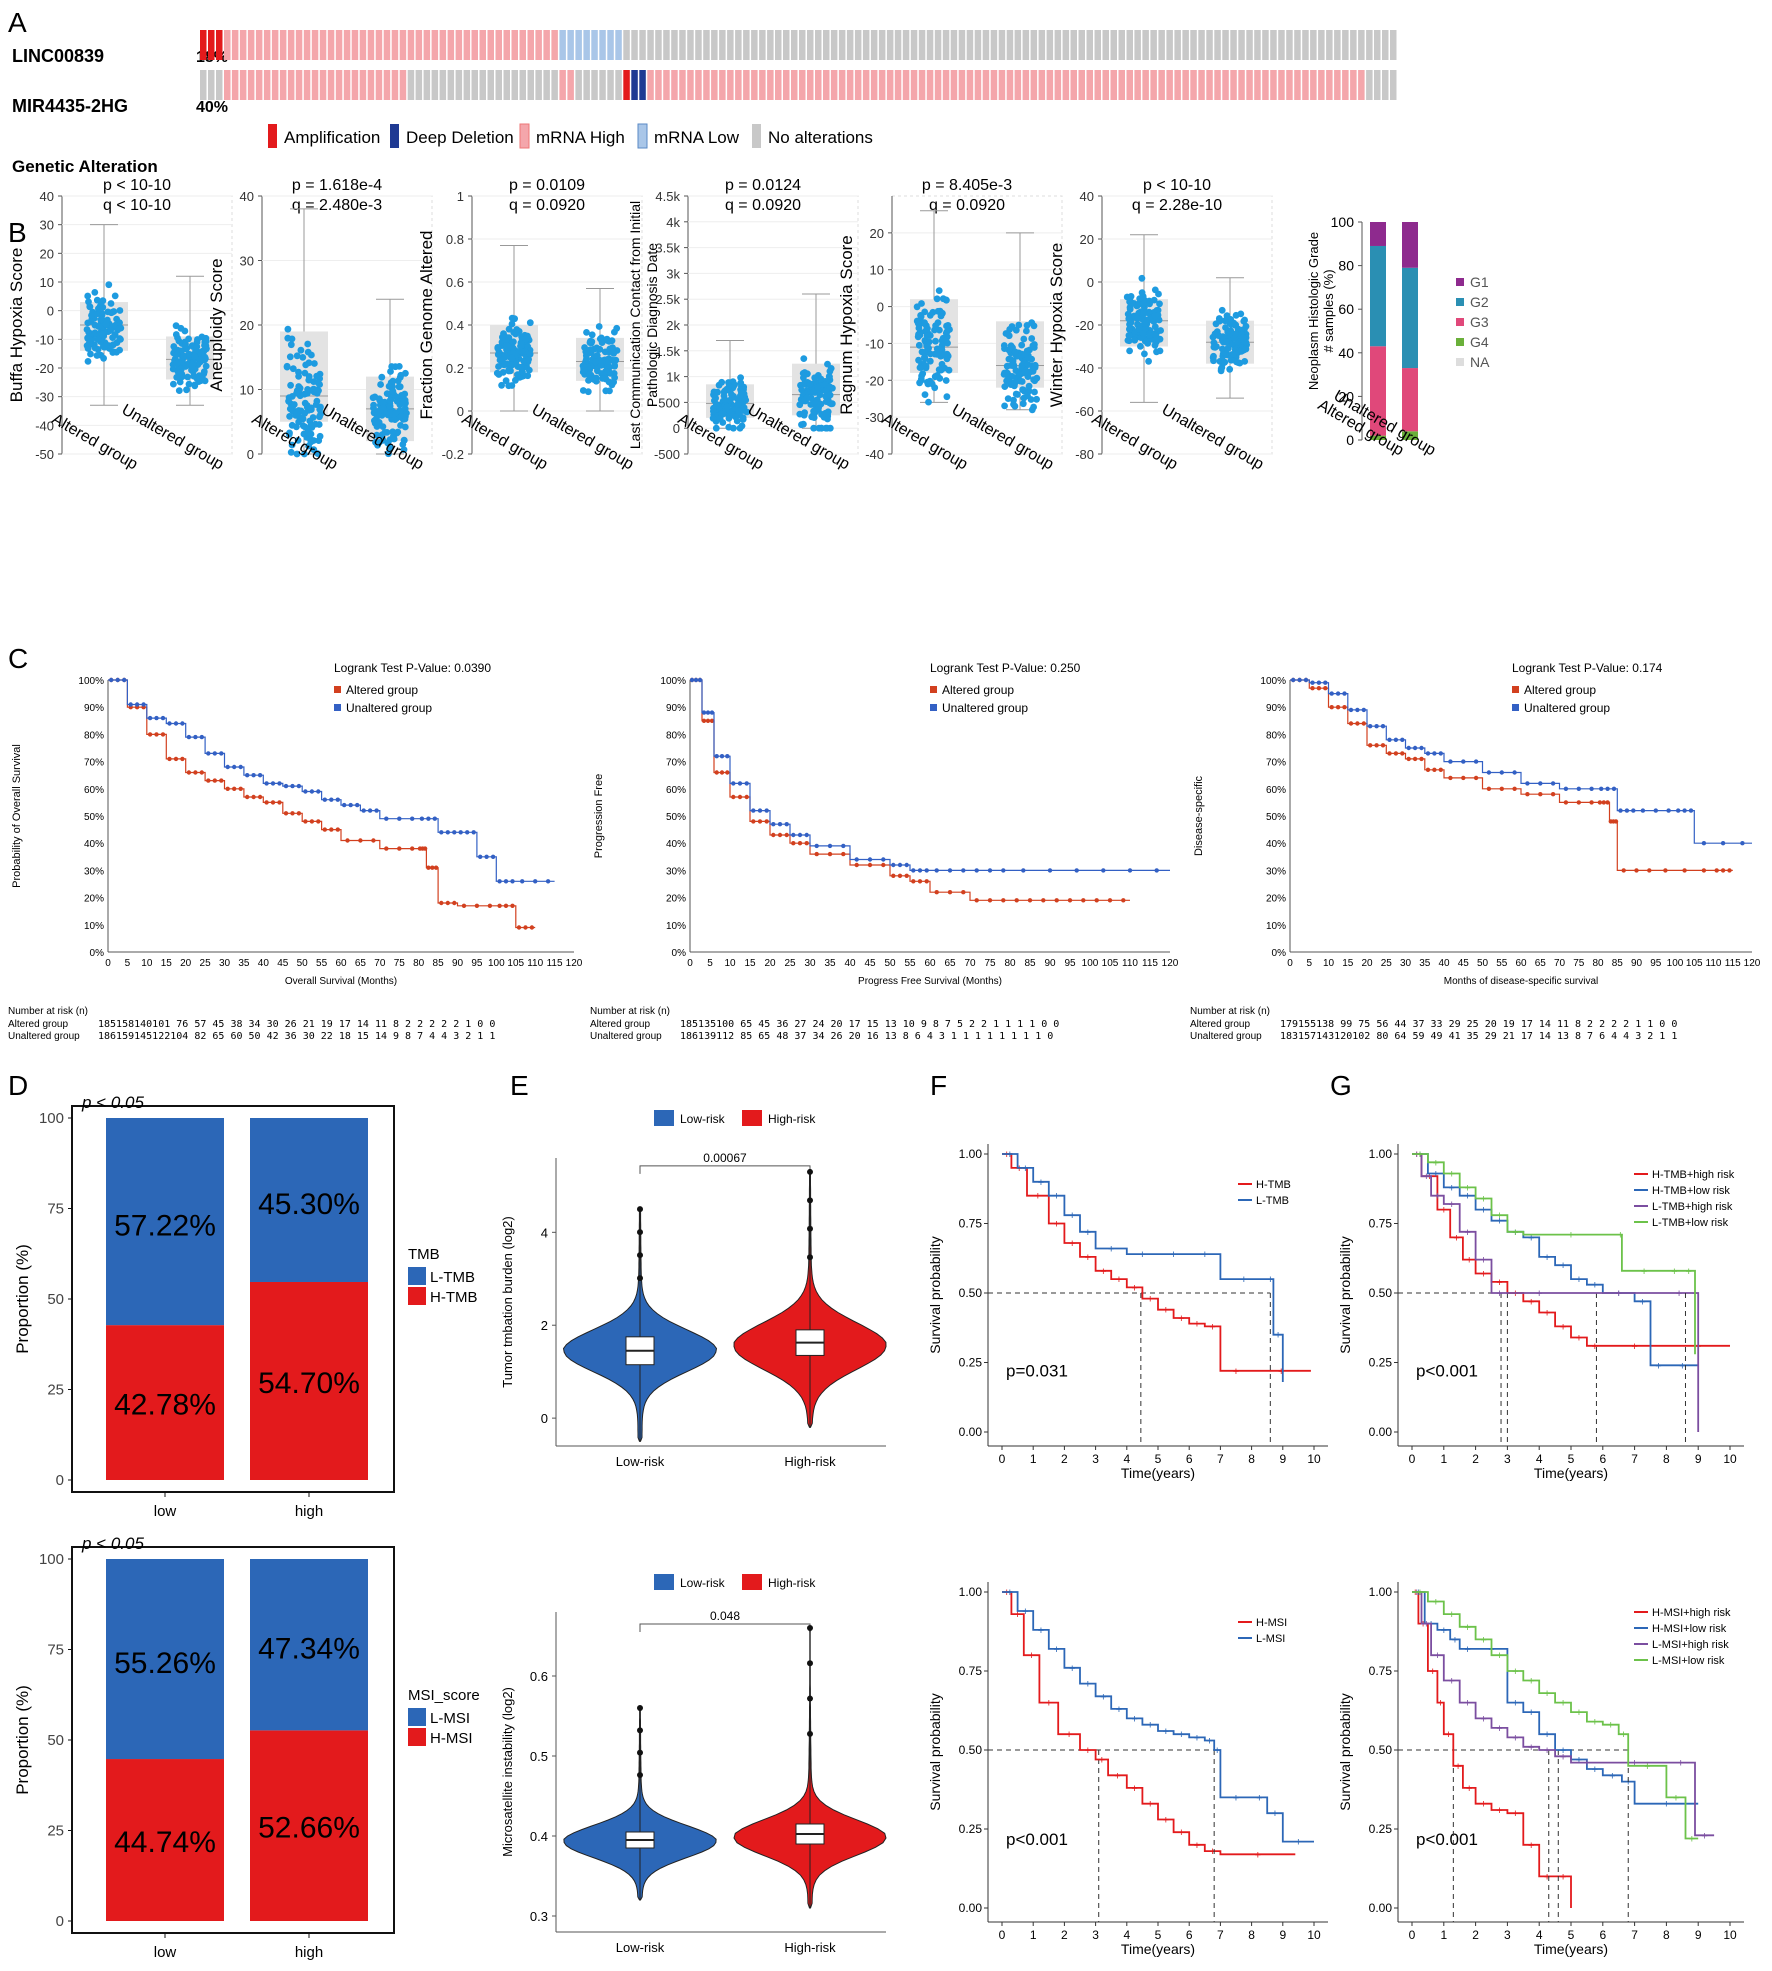 The height and width of the screenshot is (1971, 1772). What do you see at coordinates (673, 273) in the screenshot?
I see `y-tick-label: 3k` at bounding box center [673, 273].